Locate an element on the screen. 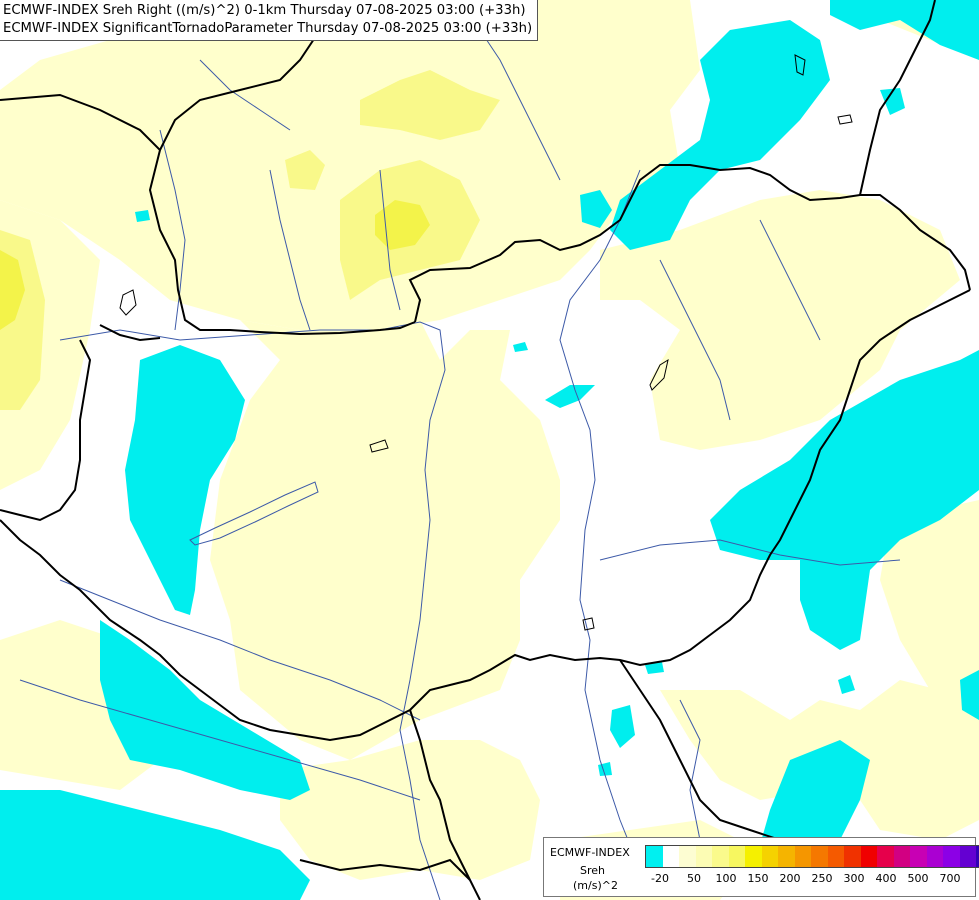  legend-tick-label: 500 is located at coordinates (918, 878).